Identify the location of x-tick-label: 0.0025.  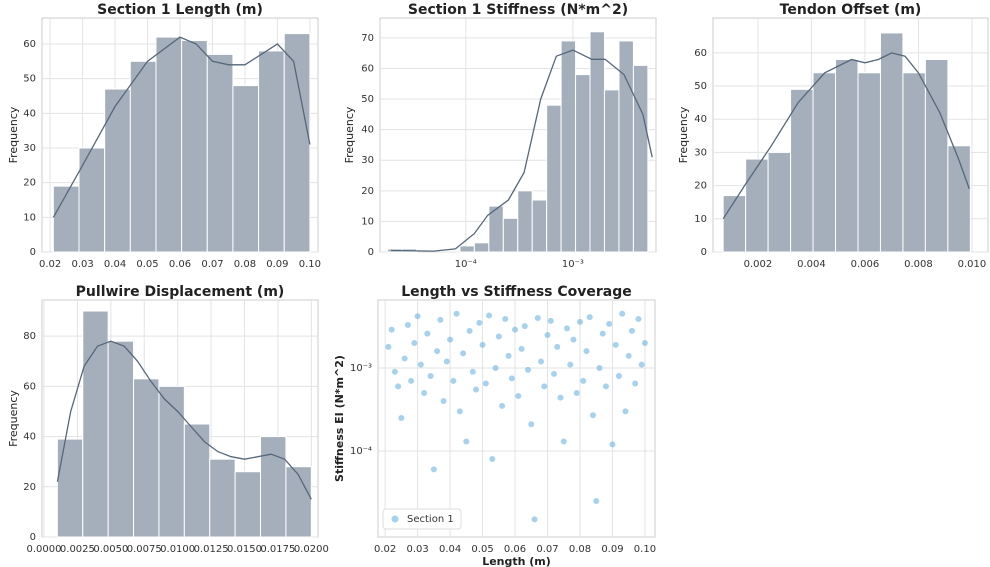
(77, 549).